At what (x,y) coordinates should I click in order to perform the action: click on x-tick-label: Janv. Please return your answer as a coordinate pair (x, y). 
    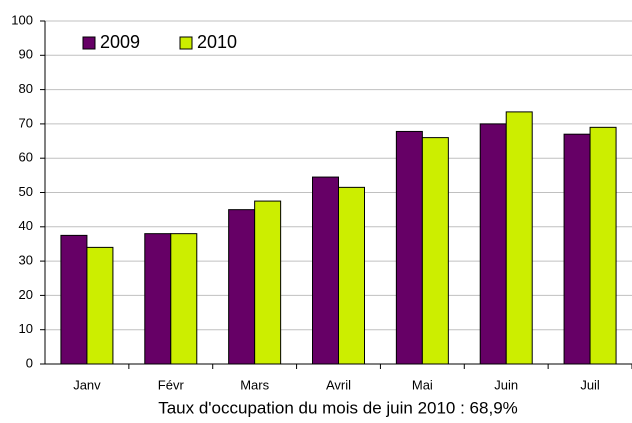
    Looking at the image, I should click on (87, 384).